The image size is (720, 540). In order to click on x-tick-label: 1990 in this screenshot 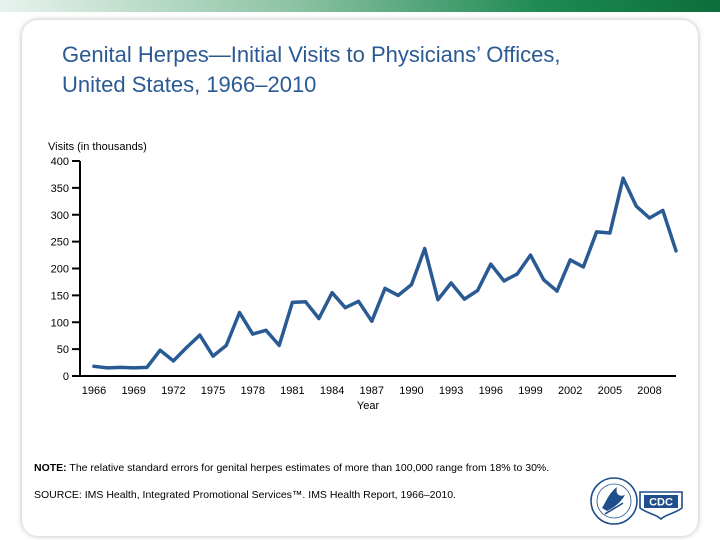, I will do `click(411, 391)`.